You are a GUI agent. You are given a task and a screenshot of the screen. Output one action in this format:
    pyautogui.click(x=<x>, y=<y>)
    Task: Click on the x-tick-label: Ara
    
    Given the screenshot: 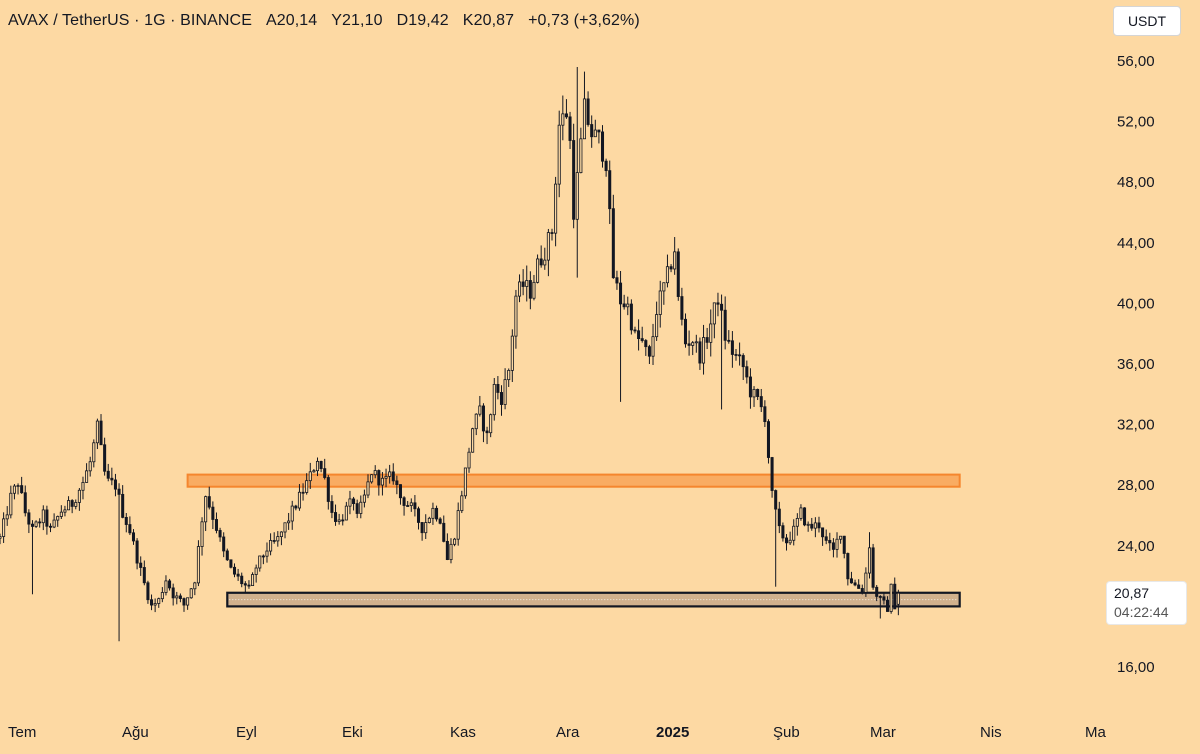 What is the action you would take?
    pyautogui.click(x=568, y=732)
    